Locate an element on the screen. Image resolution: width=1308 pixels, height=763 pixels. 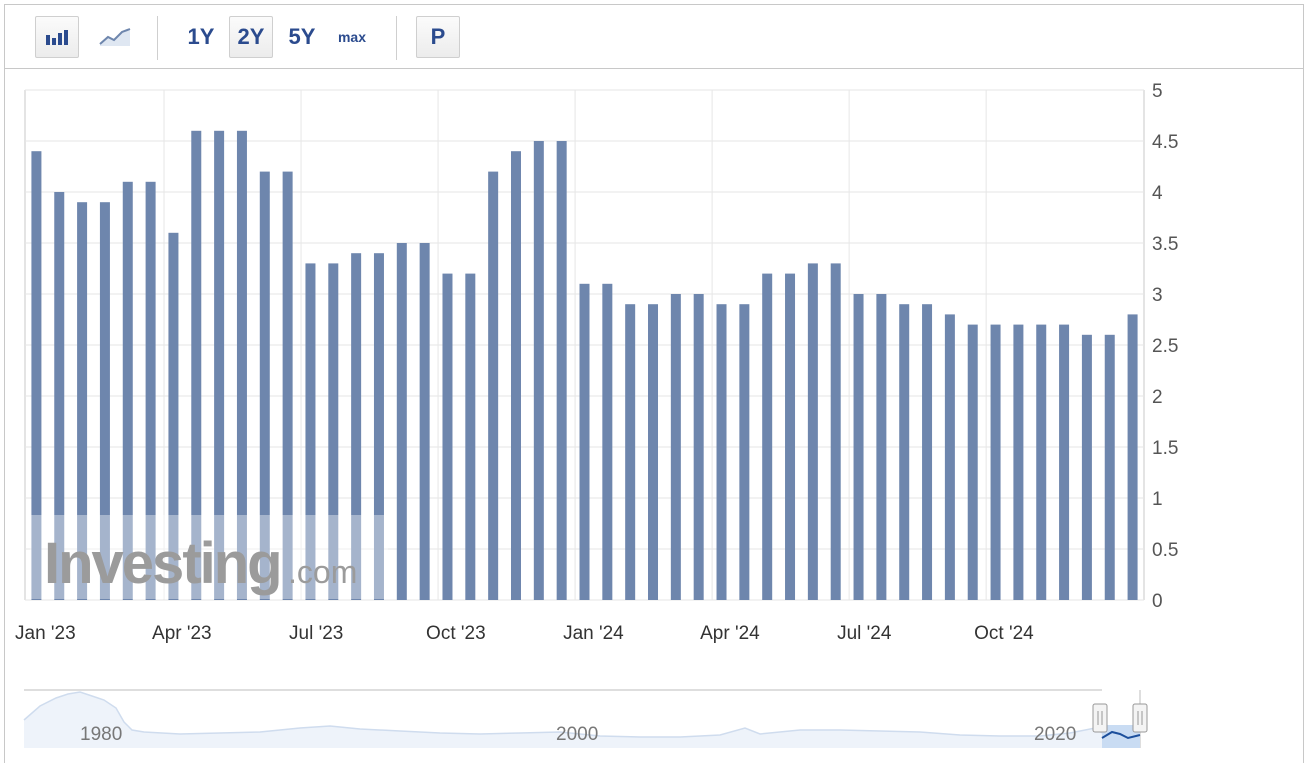
line-chart-icon is located at coordinates (115, 37).